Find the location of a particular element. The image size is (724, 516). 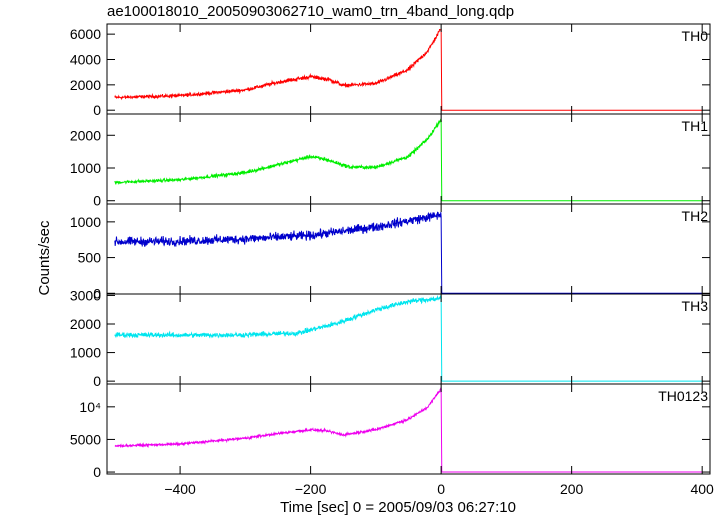

y-tick-label: 3000 is located at coordinates (85, 295).